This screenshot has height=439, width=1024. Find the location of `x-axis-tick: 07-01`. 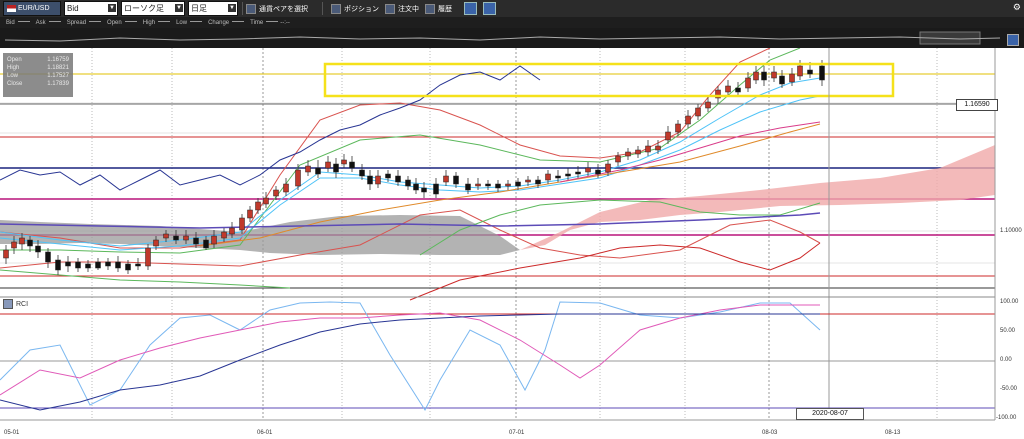

x-axis-tick: 07-01 is located at coordinates (517, 433).